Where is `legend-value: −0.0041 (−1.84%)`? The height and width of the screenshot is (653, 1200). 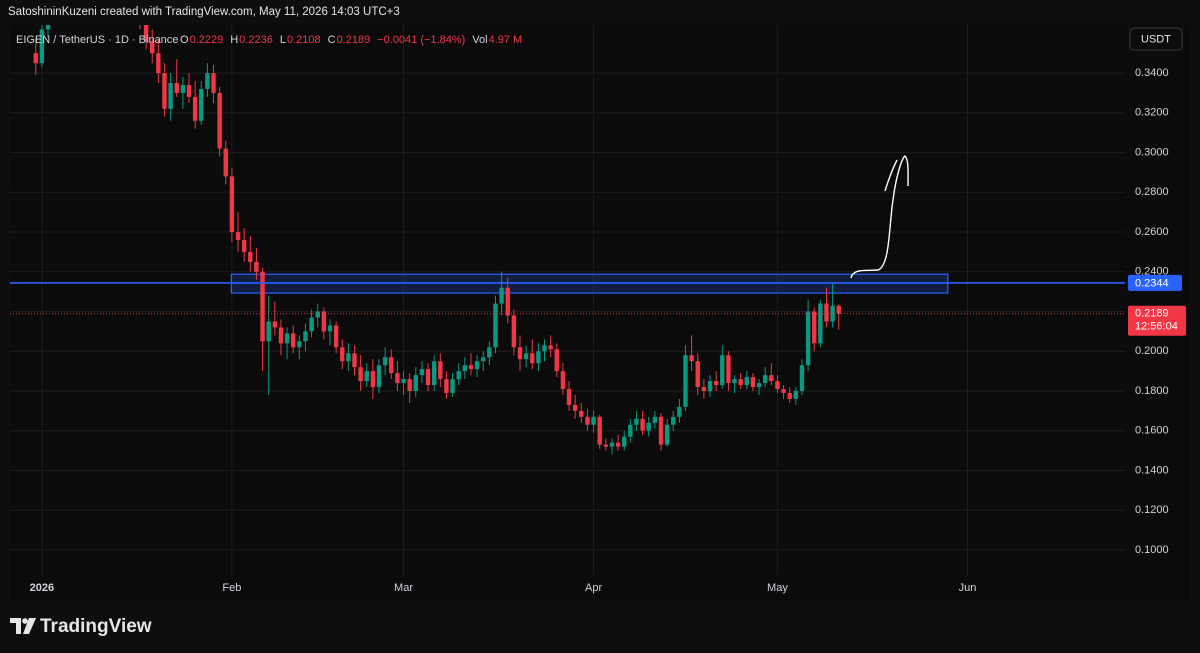 legend-value: −0.0041 (−1.84%) is located at coordinates (421, 40).